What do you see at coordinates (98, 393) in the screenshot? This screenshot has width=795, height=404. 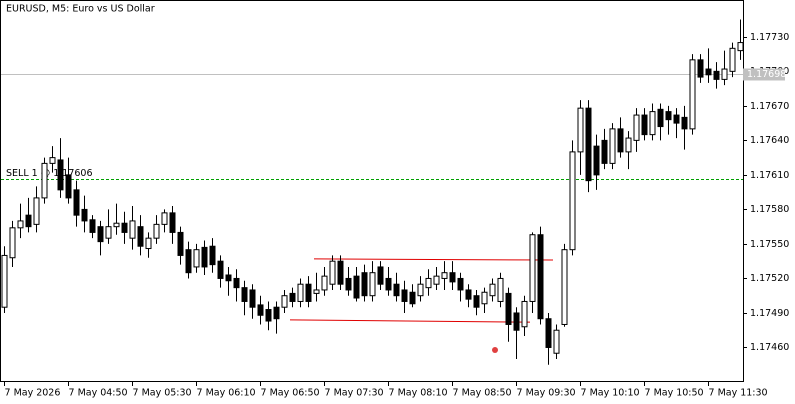 I see `x-tick-label: 7 May 04:50` at bounding box center [98, 393].